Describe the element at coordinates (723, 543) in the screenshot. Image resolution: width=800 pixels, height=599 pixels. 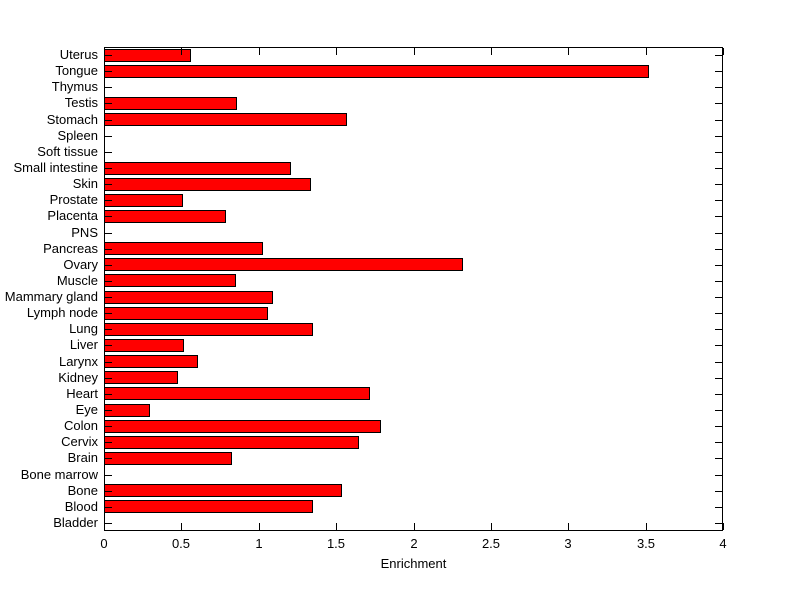
I see `x-tick-label: 4` at that location.